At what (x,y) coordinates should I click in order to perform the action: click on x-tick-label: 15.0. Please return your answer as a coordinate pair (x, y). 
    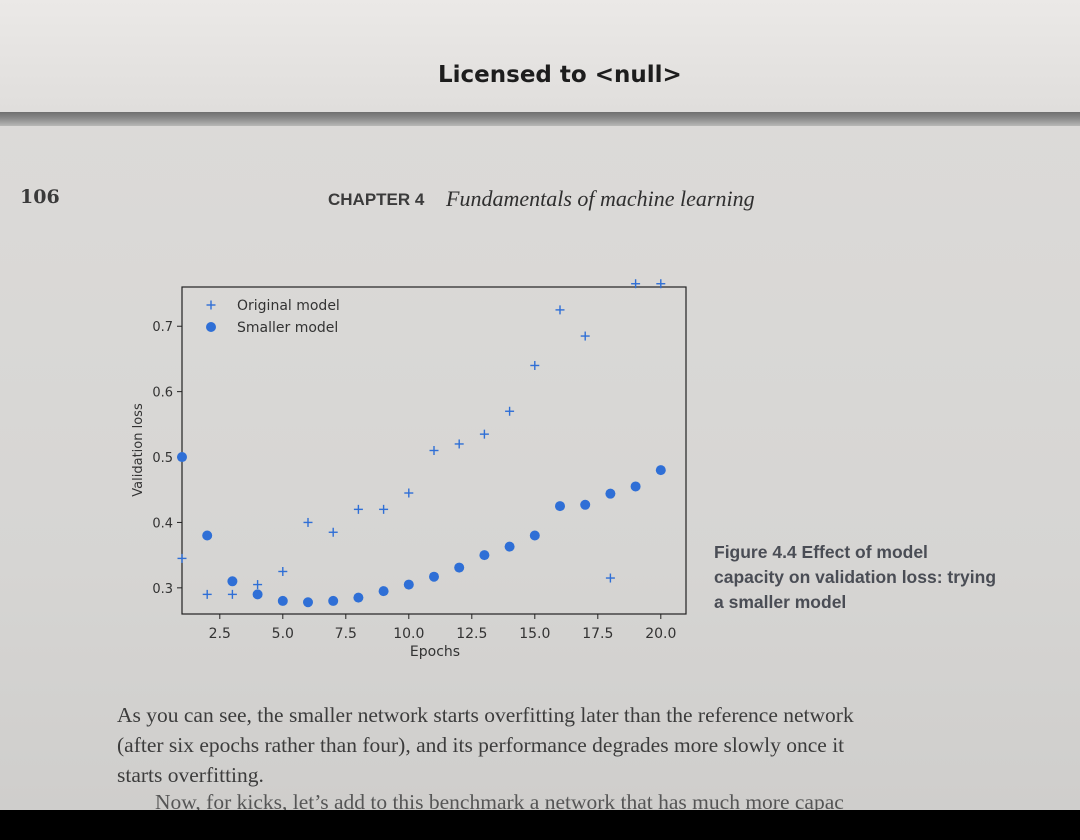
    Looking at the image, I should click on (534, 634).